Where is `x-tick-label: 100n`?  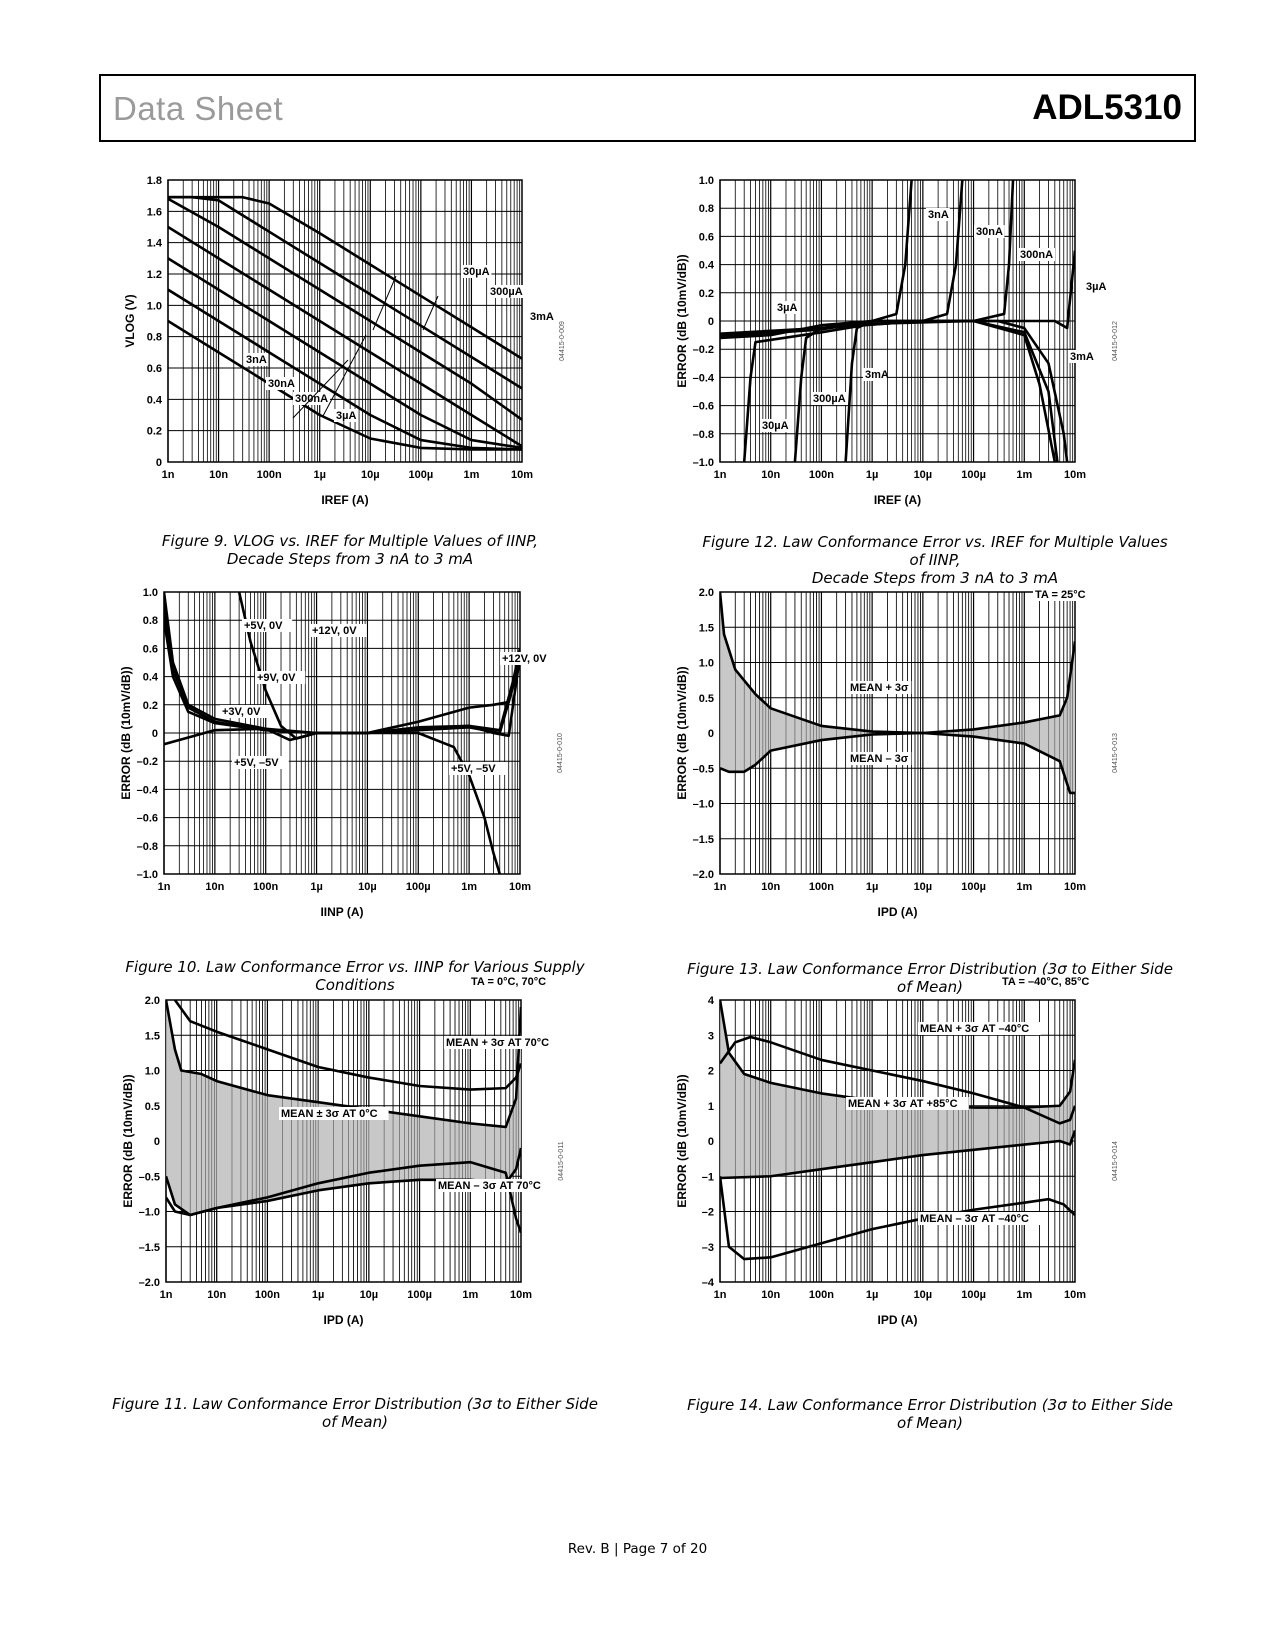
x-tick-label: 100n is located at coordinates (267, 1295).